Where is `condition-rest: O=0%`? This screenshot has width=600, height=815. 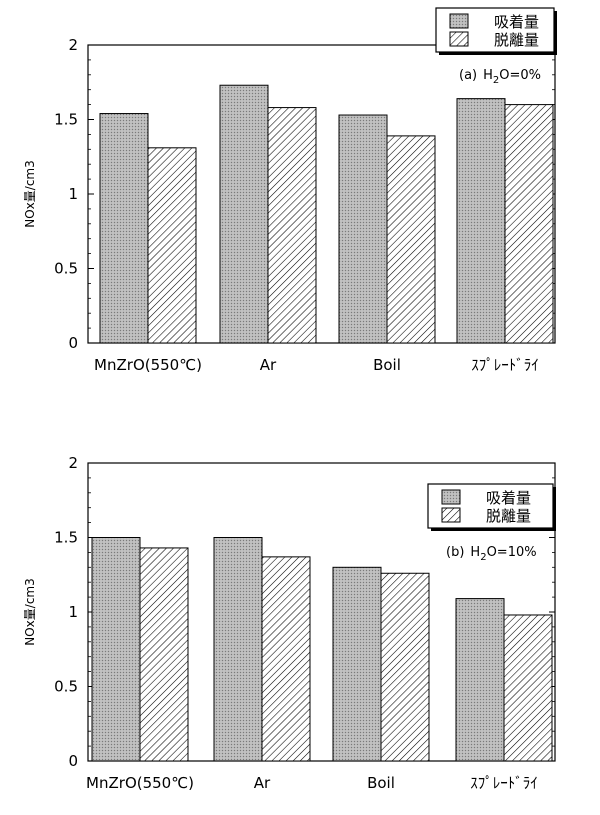
condition-rest: O=0% is located at coordinates (520, 75).